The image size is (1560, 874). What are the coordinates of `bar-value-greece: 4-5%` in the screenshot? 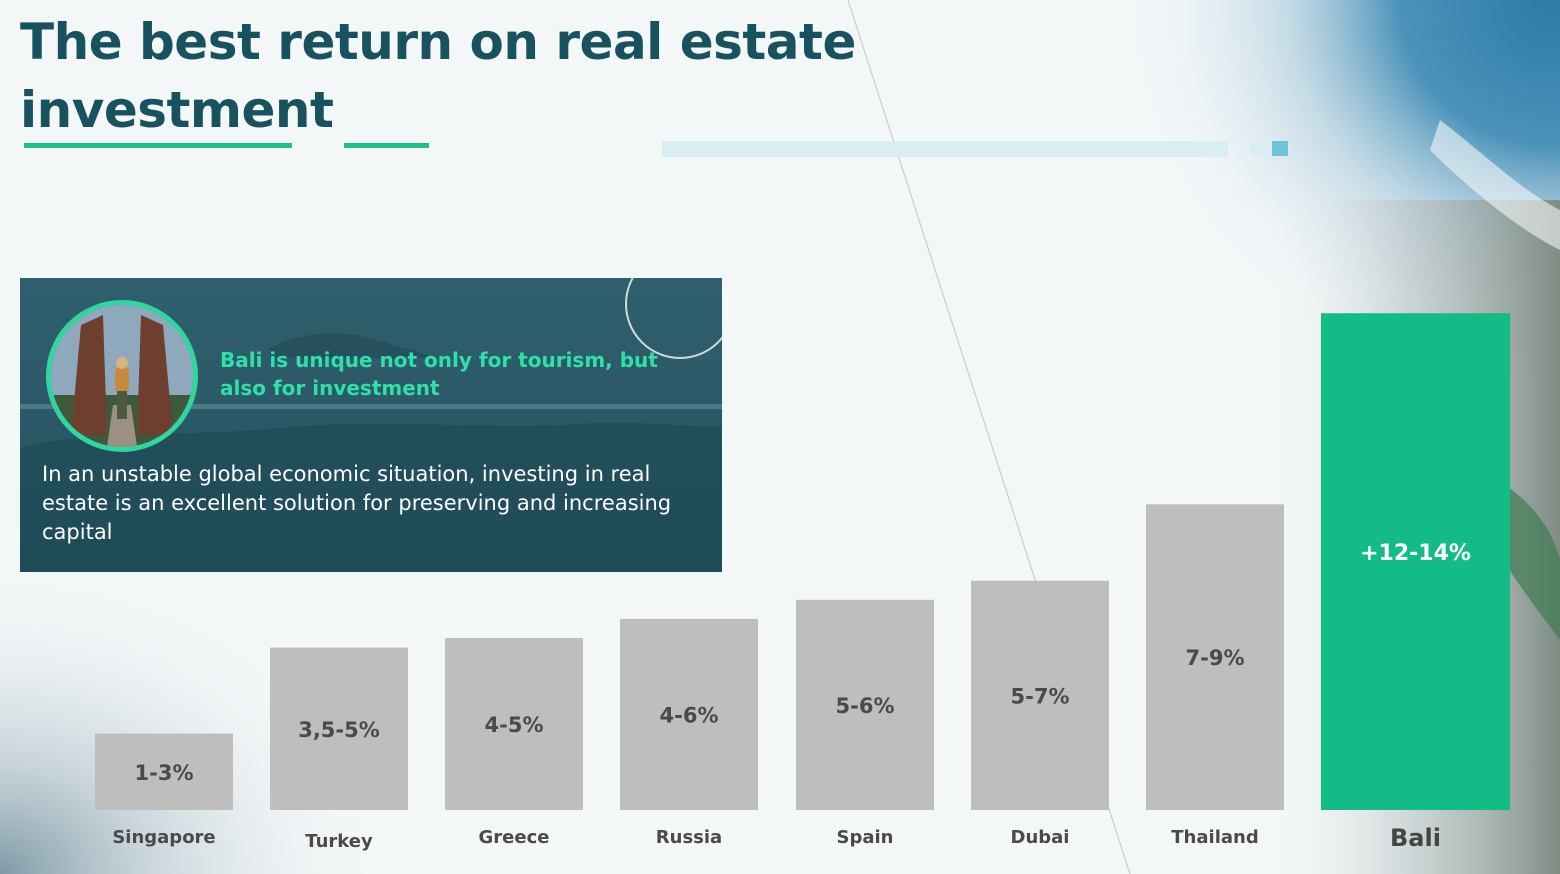 It's located at (514, 725).